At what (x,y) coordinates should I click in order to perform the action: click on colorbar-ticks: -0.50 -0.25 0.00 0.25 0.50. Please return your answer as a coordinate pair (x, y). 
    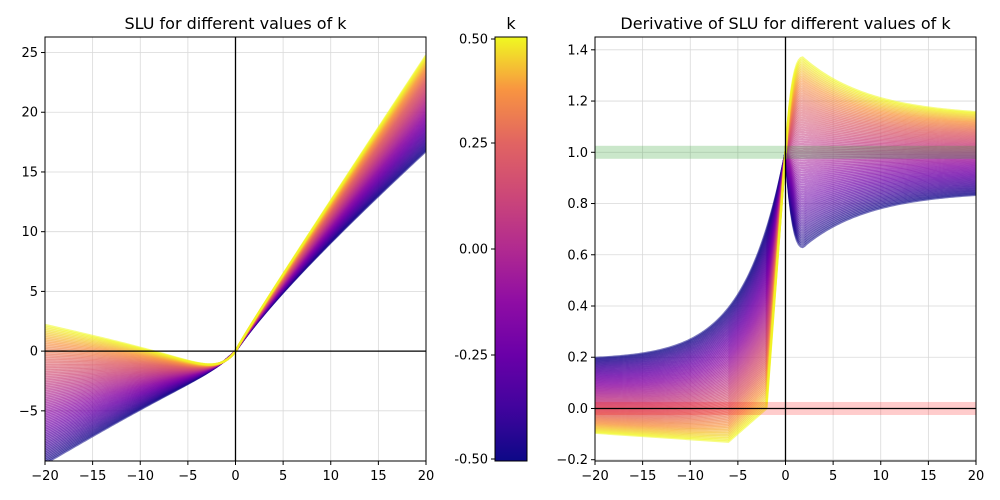
    Looking at the image, I should click on (474, 250).